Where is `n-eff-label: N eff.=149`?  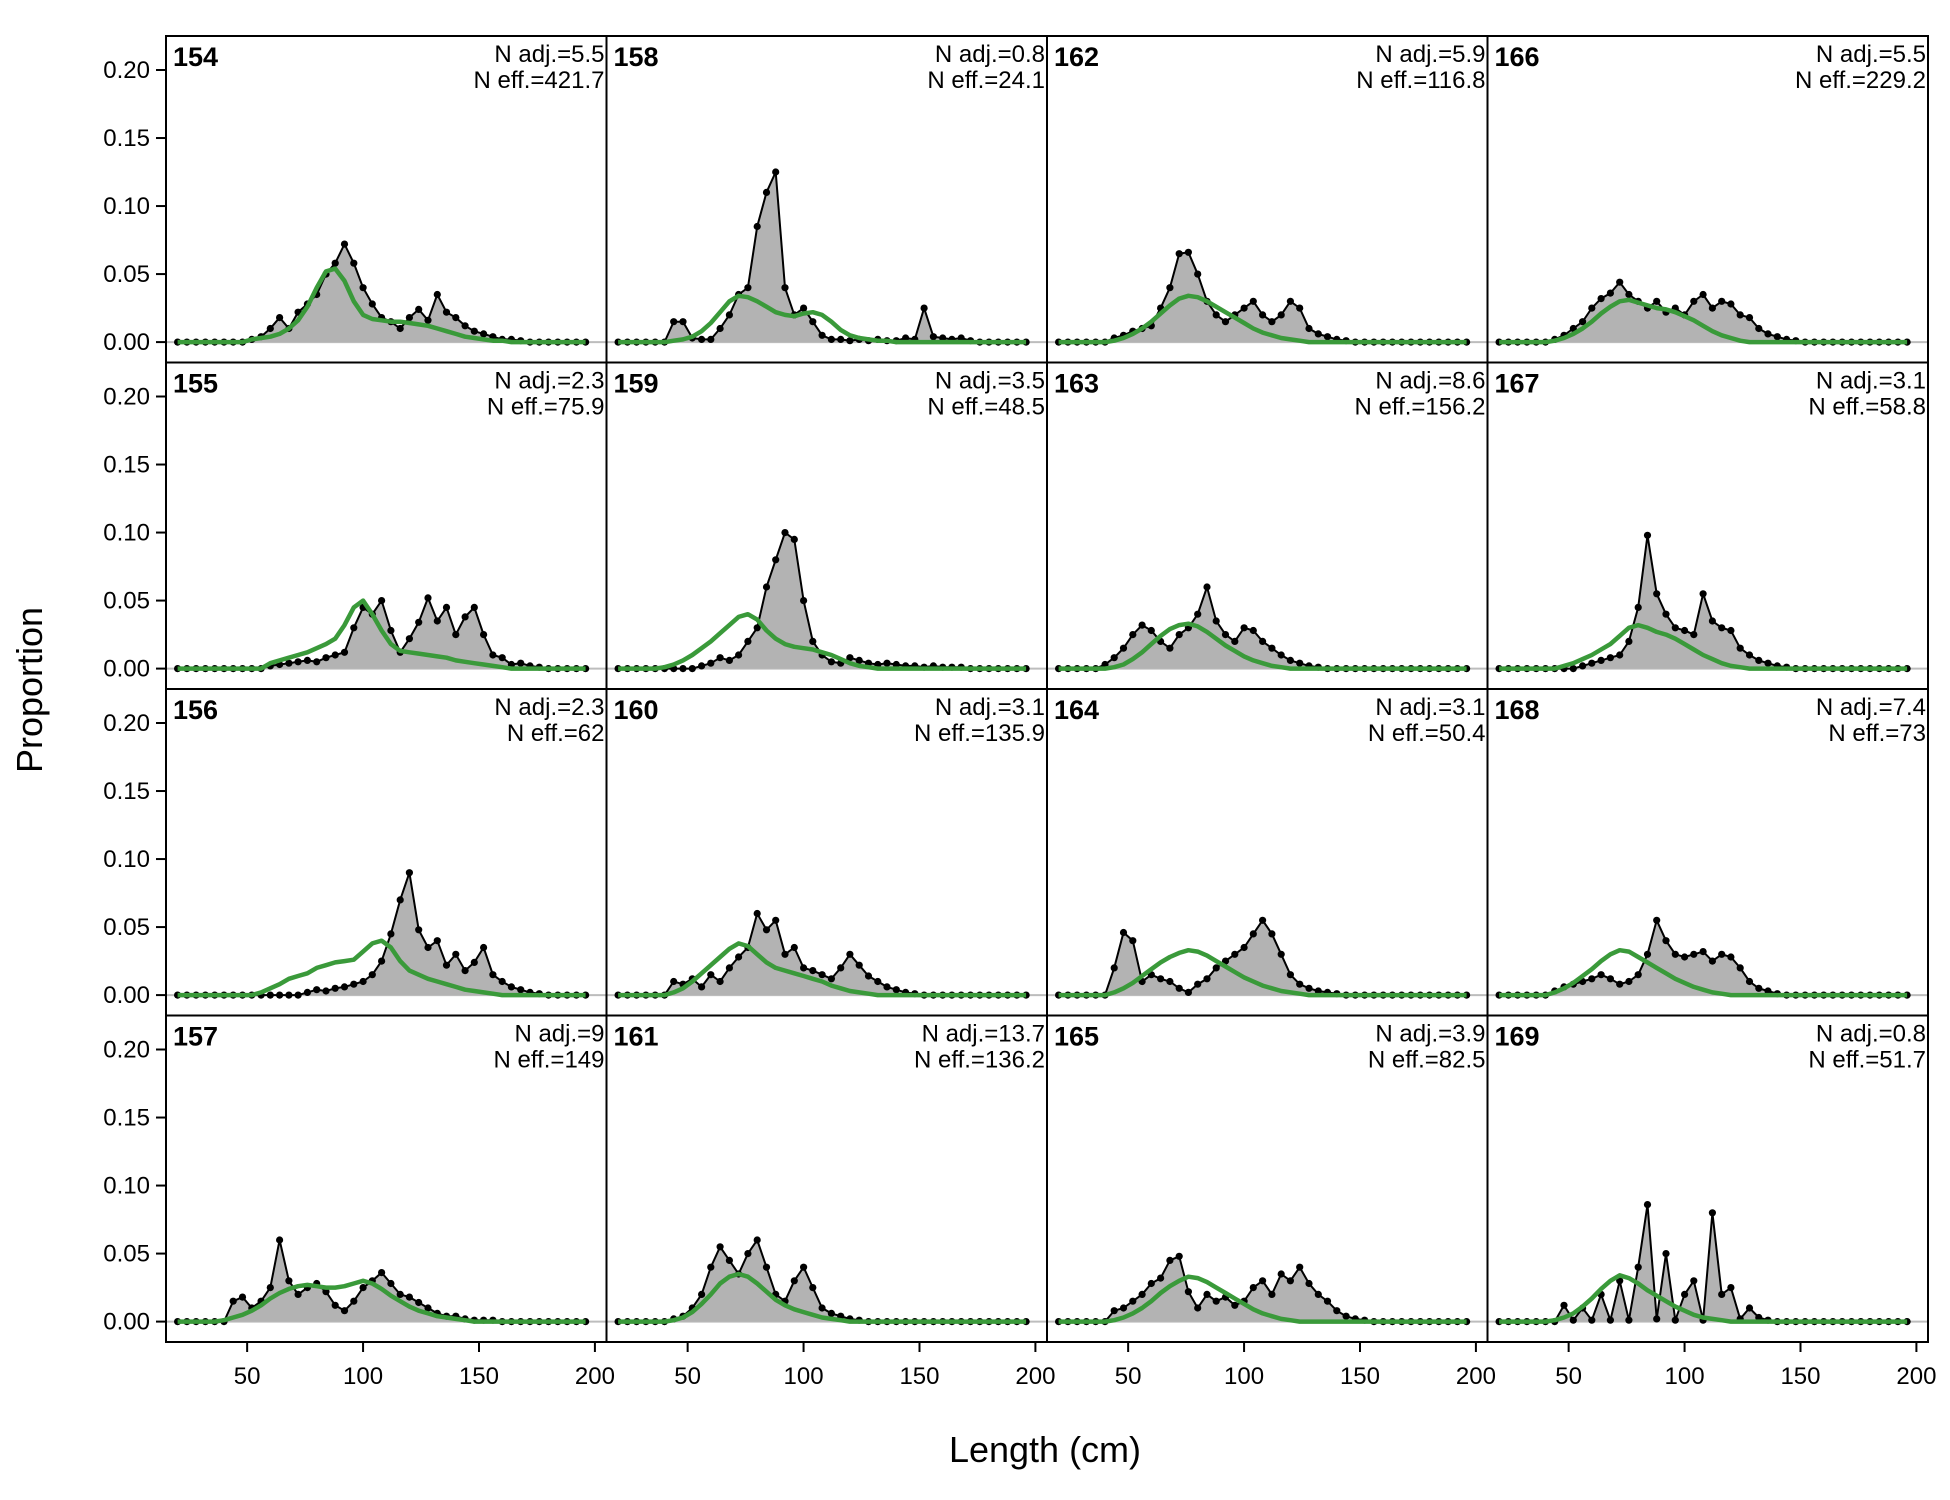 n-eff-label: N eff.=149 is located at coordinates (549, 1060).